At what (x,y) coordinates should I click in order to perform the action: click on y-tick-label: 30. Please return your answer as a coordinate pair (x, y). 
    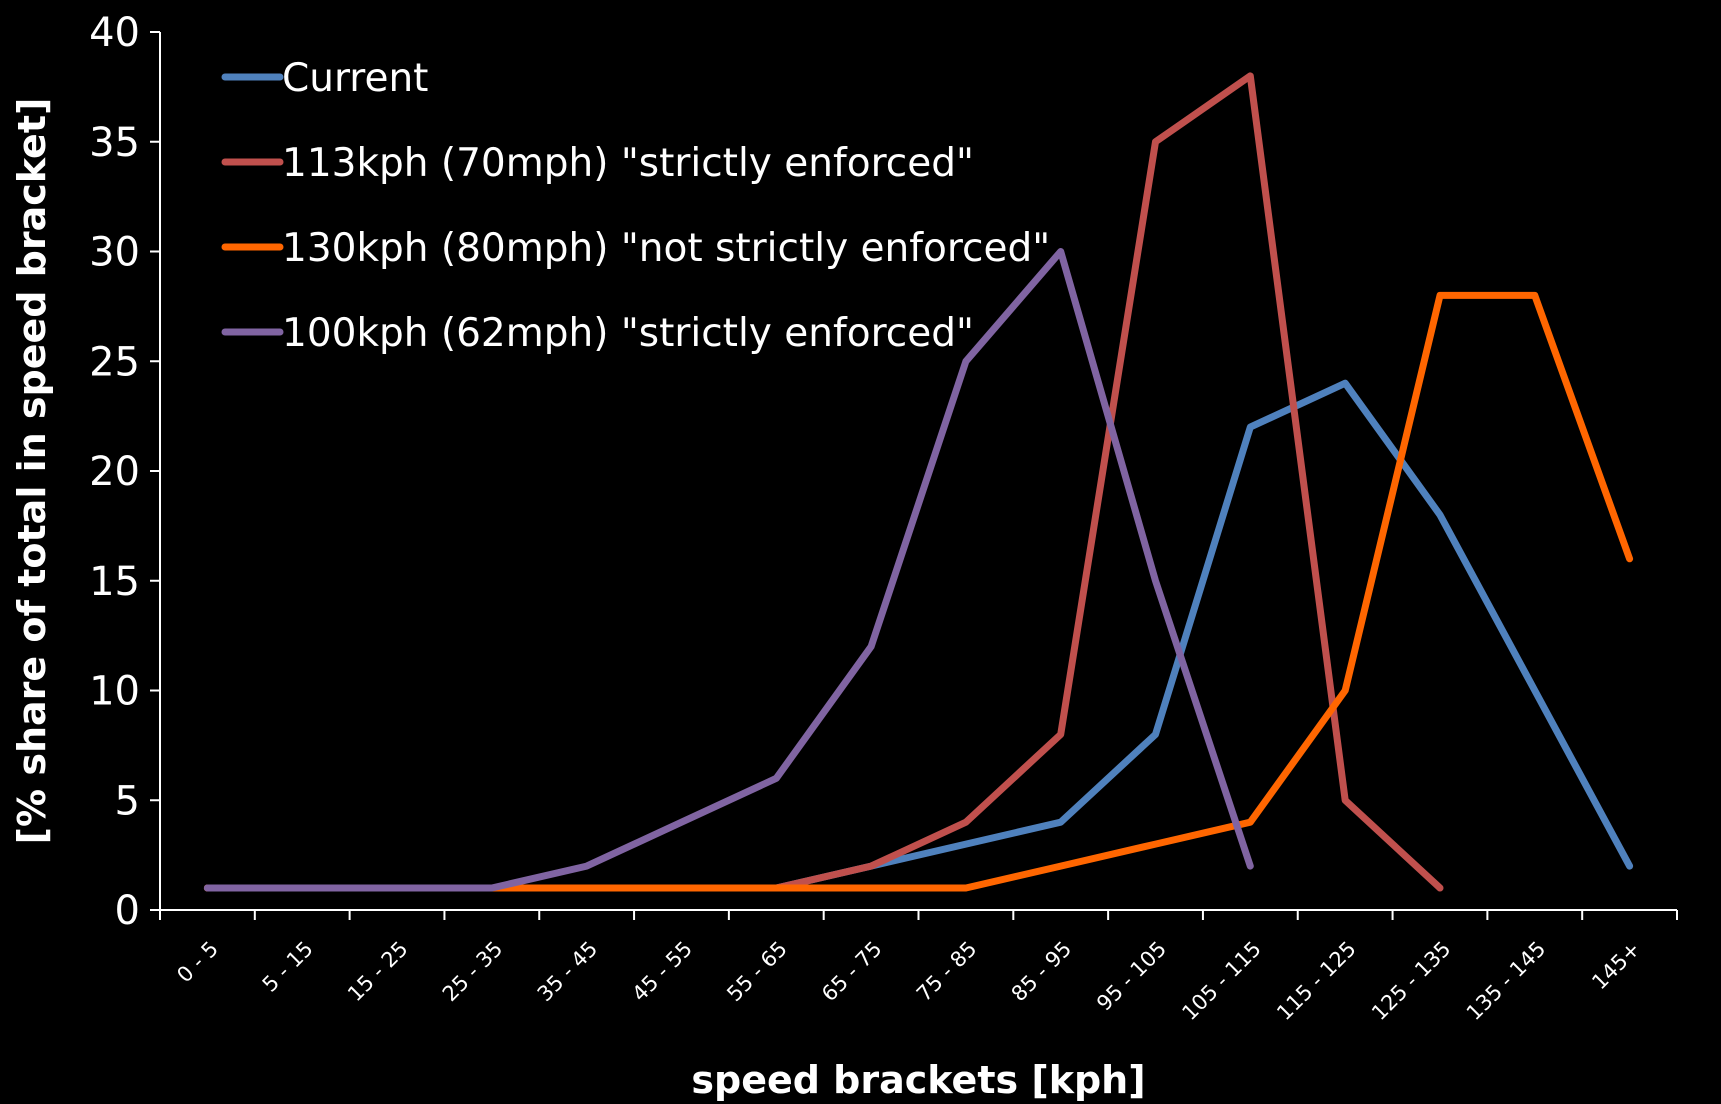
    Looking at the image, I should click on (114, 253).